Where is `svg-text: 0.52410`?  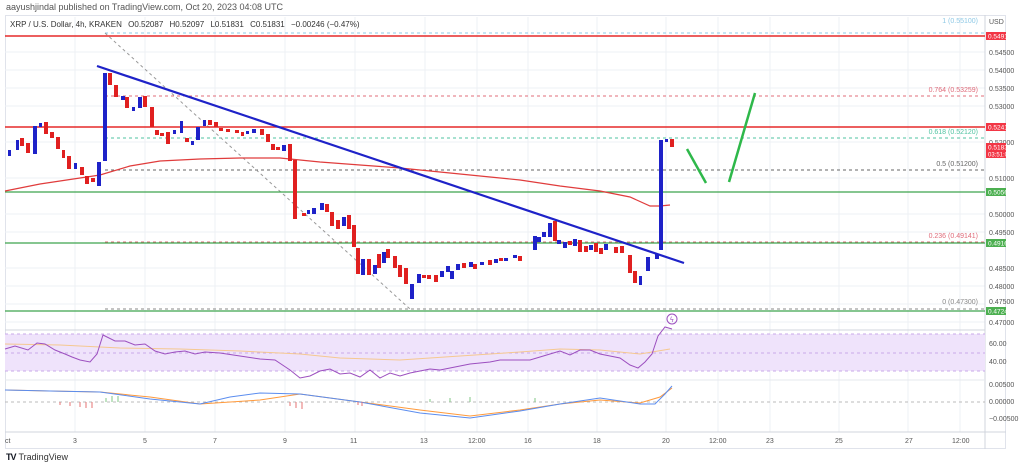 svg-text: 0.52410 is located at coordinates (1000, 128).